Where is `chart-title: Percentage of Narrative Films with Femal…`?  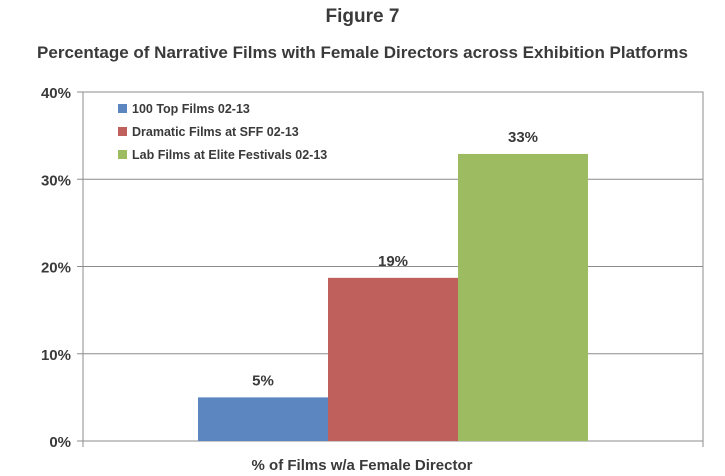
chart-title: Percentage of Narrative Films with Femal… is located at coordinates (362, 52).